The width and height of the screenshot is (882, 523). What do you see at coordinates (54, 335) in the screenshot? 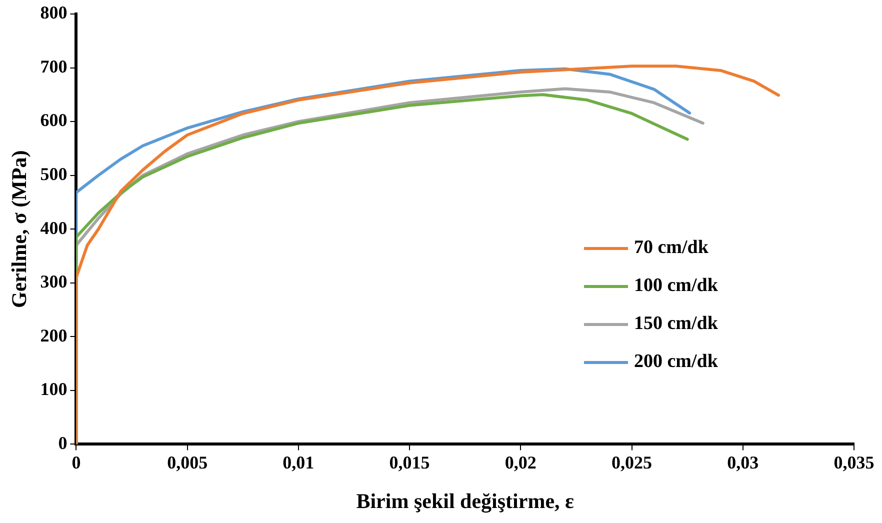
I see `y-tick-label: 200` at bounding box center [54, 335].